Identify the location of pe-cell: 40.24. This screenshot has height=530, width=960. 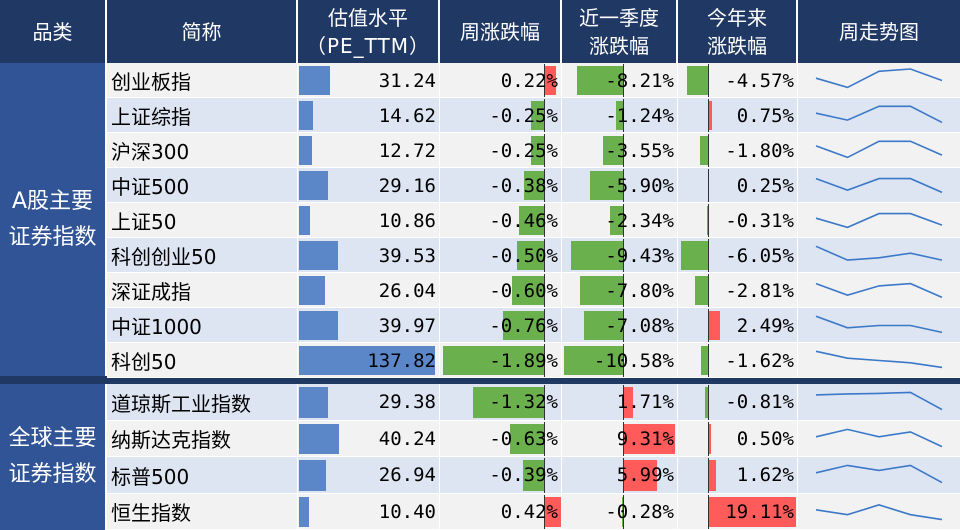
(369, 438).